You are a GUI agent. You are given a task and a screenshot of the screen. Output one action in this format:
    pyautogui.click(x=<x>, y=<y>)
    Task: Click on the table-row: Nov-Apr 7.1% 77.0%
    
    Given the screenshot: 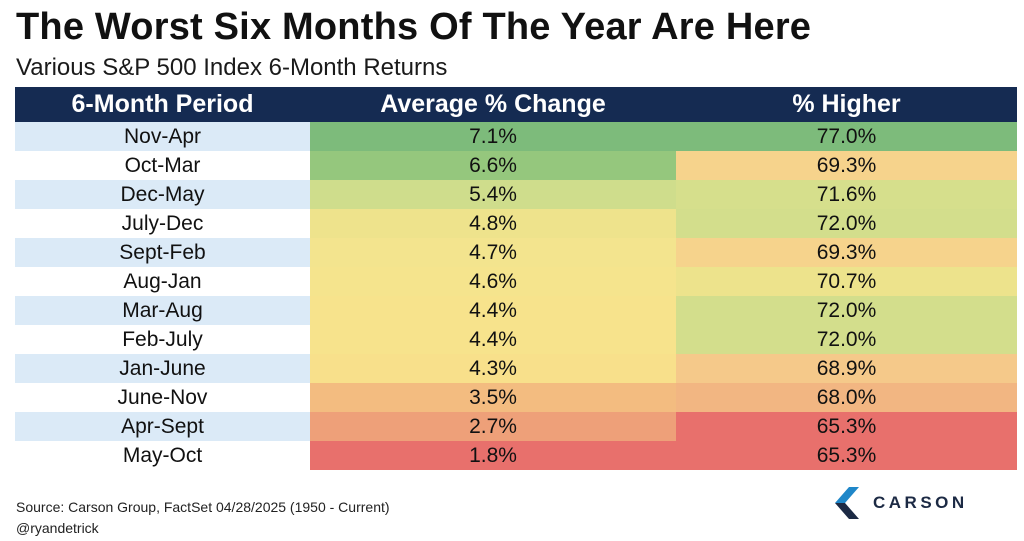 What is the action you would take?
    pyautogui.click(x=516, y=136)
    